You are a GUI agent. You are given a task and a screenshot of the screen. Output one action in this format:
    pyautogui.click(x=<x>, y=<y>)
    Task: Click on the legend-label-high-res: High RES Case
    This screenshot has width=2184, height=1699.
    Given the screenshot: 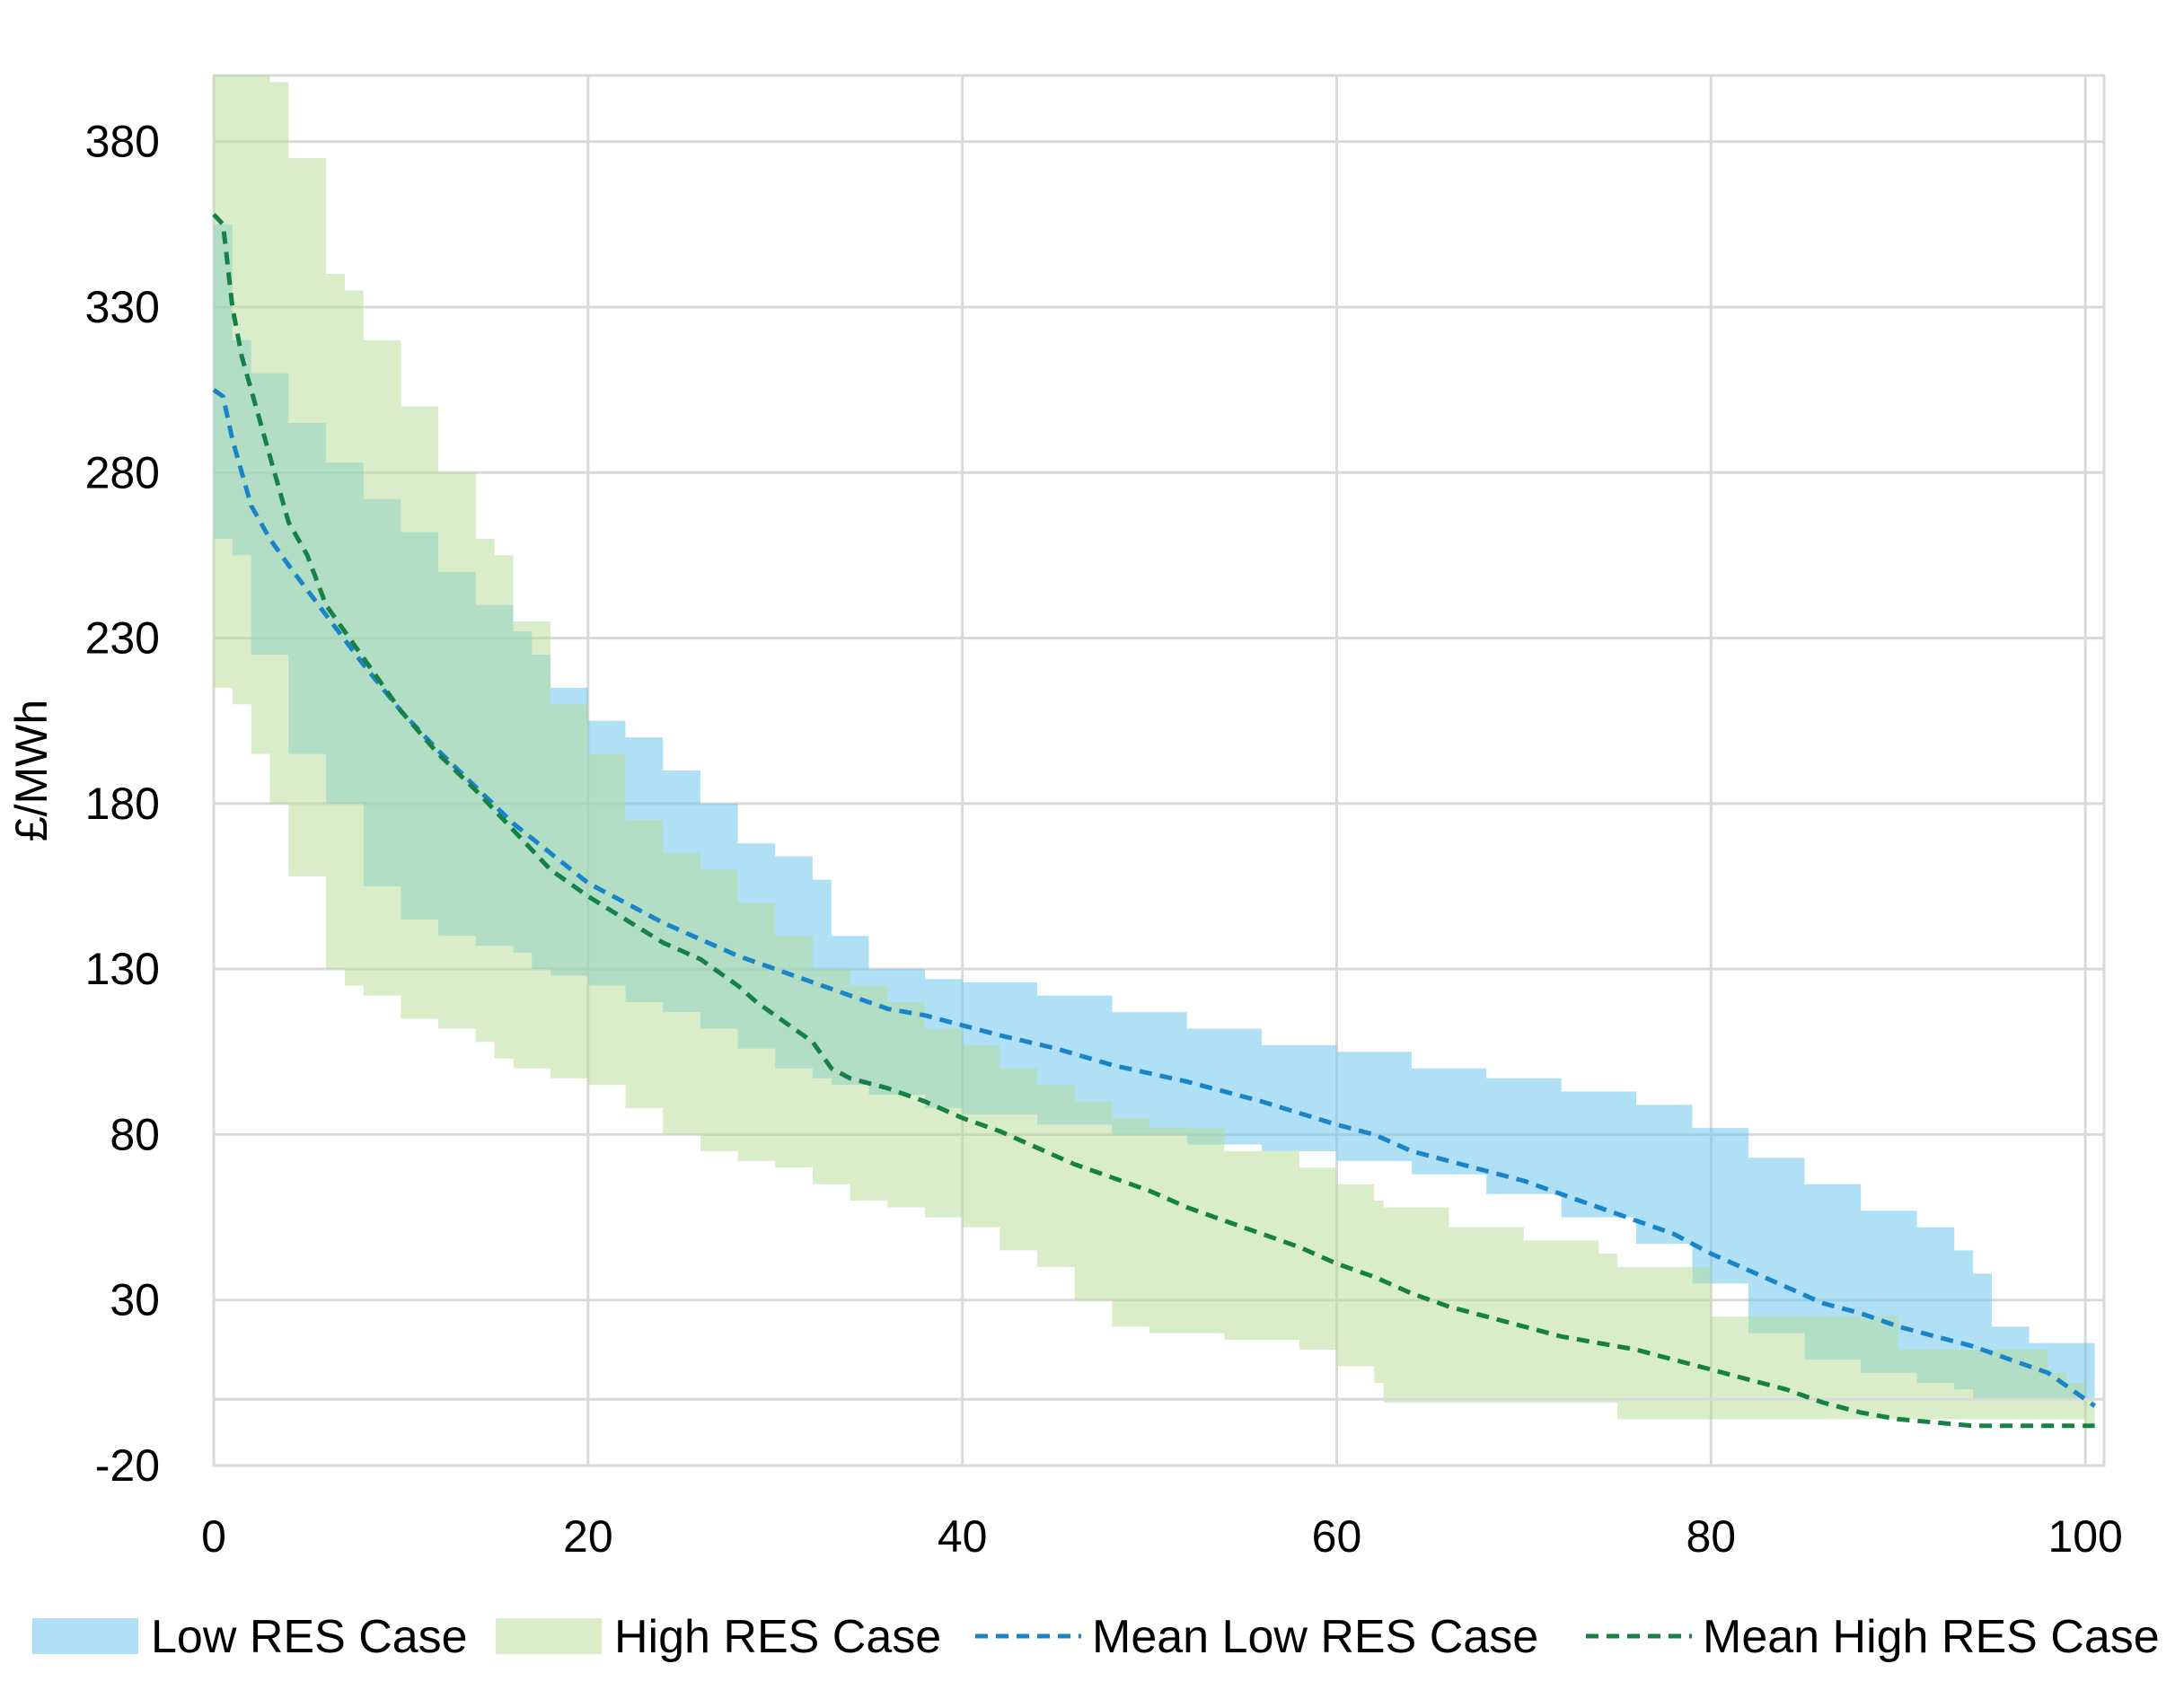 What is the action you would take?
    pyautogui.click(x=777, y=1637)
    